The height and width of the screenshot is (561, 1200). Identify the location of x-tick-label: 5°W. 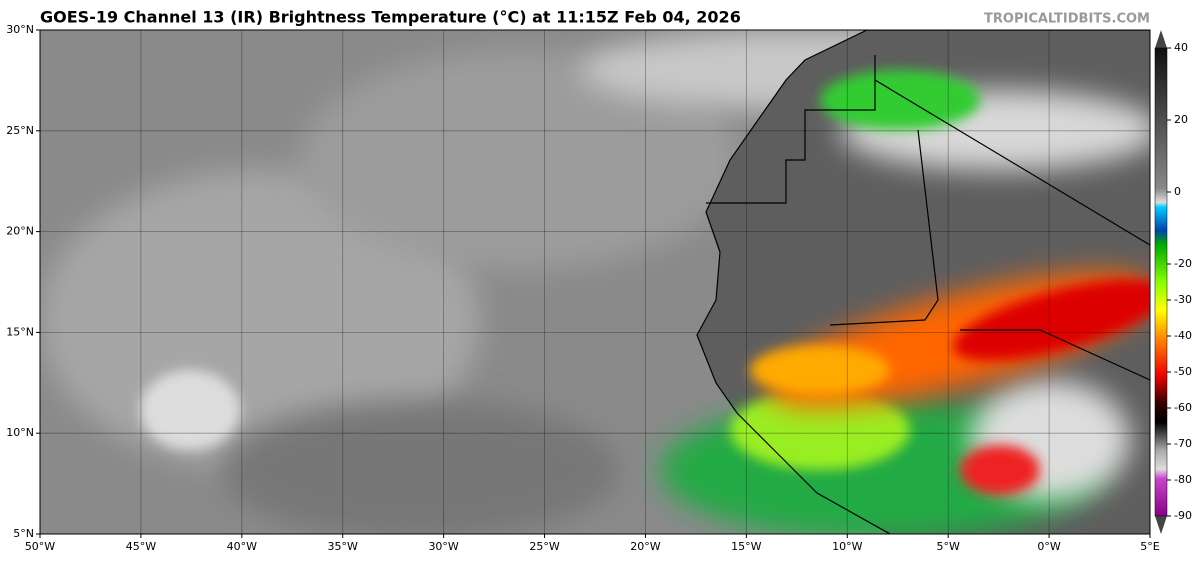
(947, 546).